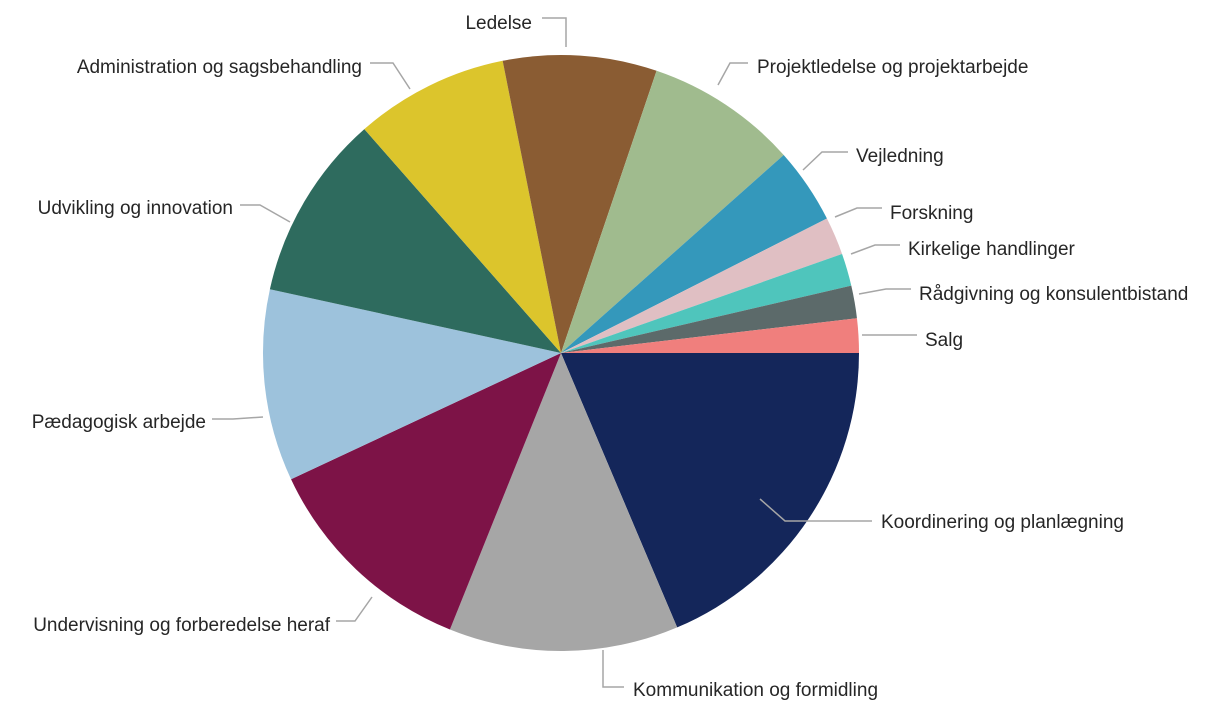 This screenshot has width=1223, height=702. I want to click on pie-slice-projektledelse-og-projektarbejde, so click(672, 212).